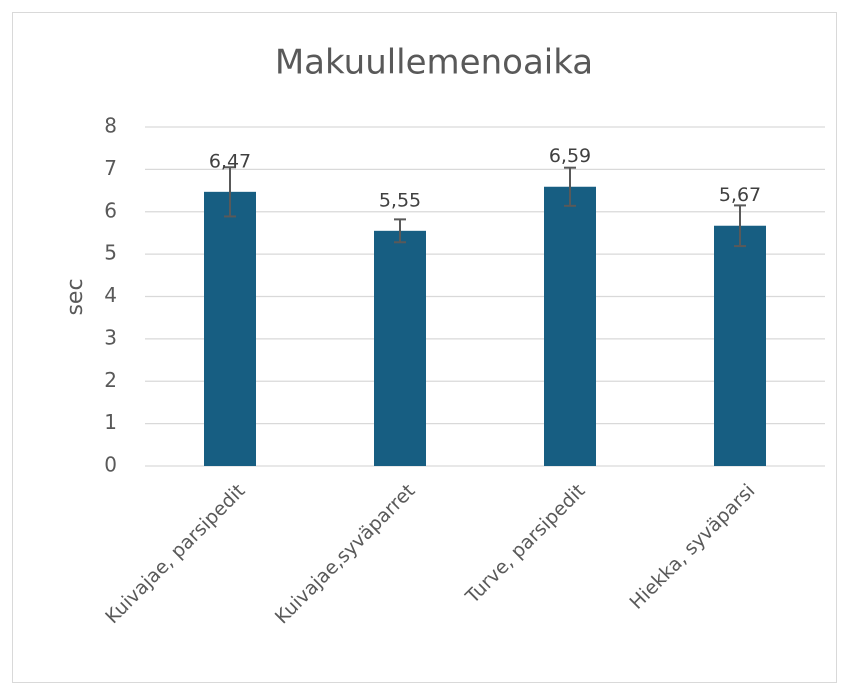 This screenshot has height=691, width=849. Describe the element at coordinates (434, 63) in the screenshot. I see `chart-title: Makuullemenoaika` at that location.